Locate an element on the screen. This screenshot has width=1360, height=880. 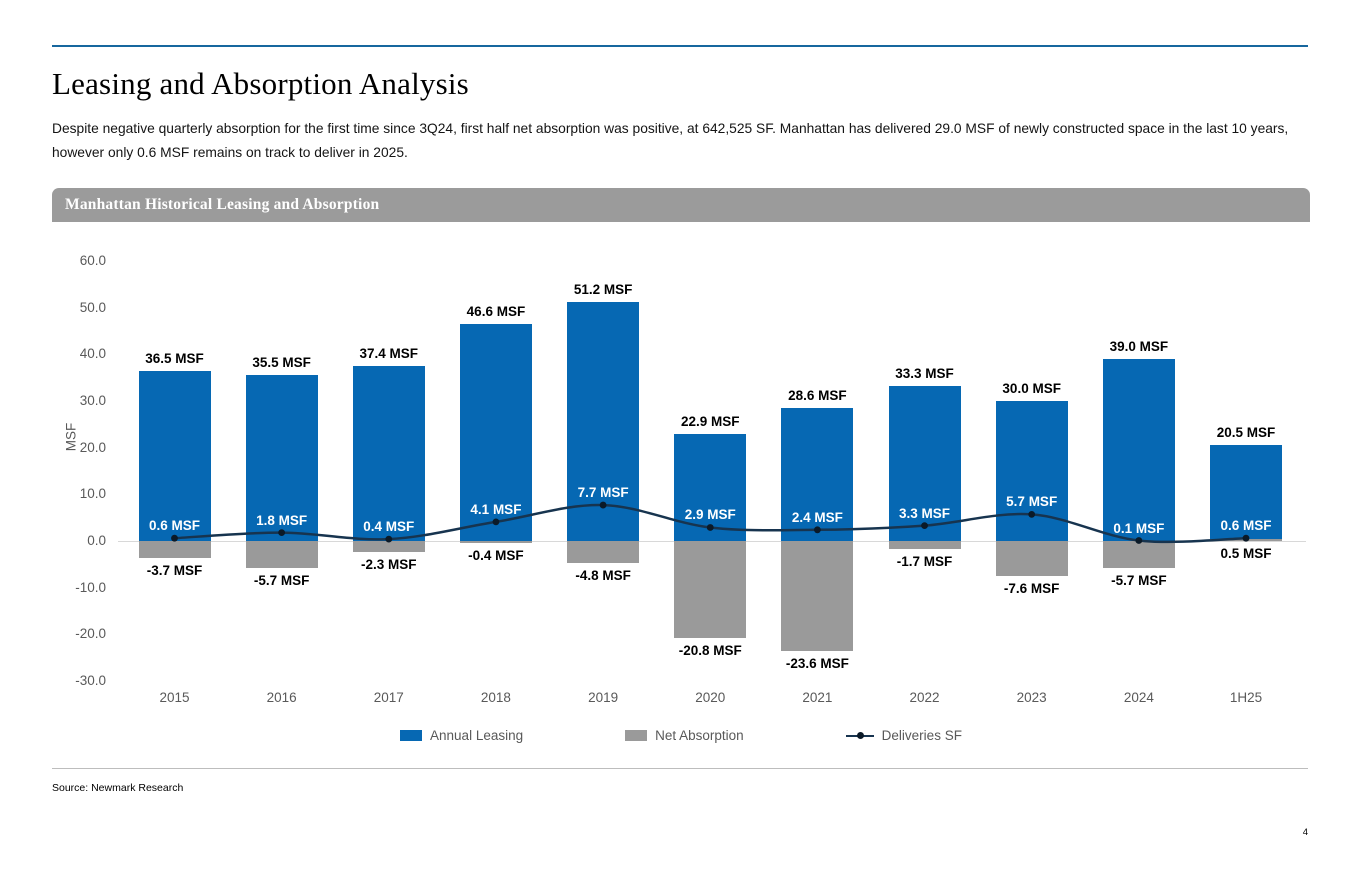
x-axis-tick-label: 2018 is located at coordinates (495, 697).